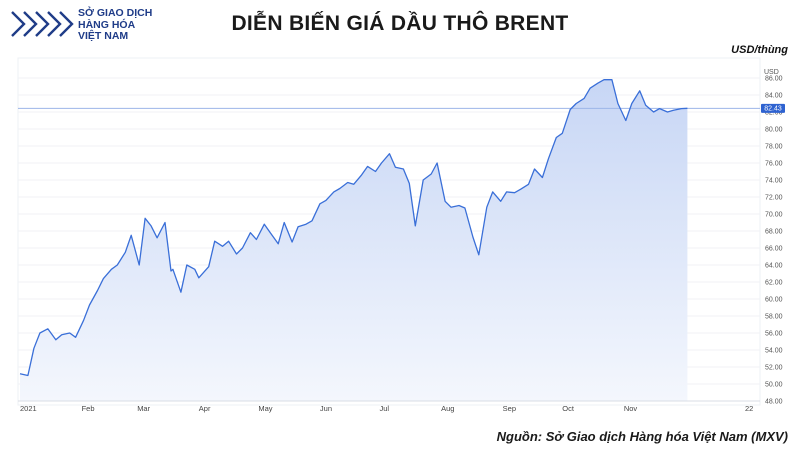 This screenshot has width=800, height=450. What do you see at coordinates (774, 147) in the screenshot?
I see `y-tick-label: 78.00` at bounding box center [774, 147].